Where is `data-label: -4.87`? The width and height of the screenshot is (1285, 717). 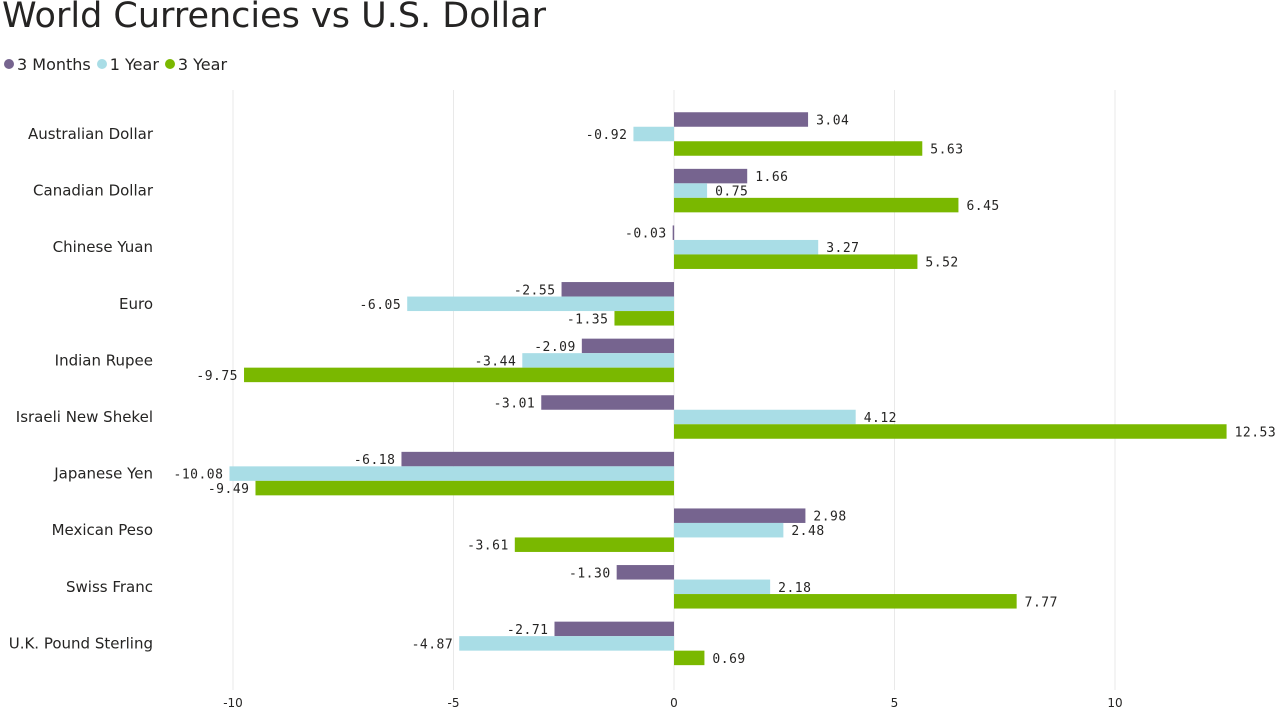
data-label: -4.87 is located at coordinates (433, 644).